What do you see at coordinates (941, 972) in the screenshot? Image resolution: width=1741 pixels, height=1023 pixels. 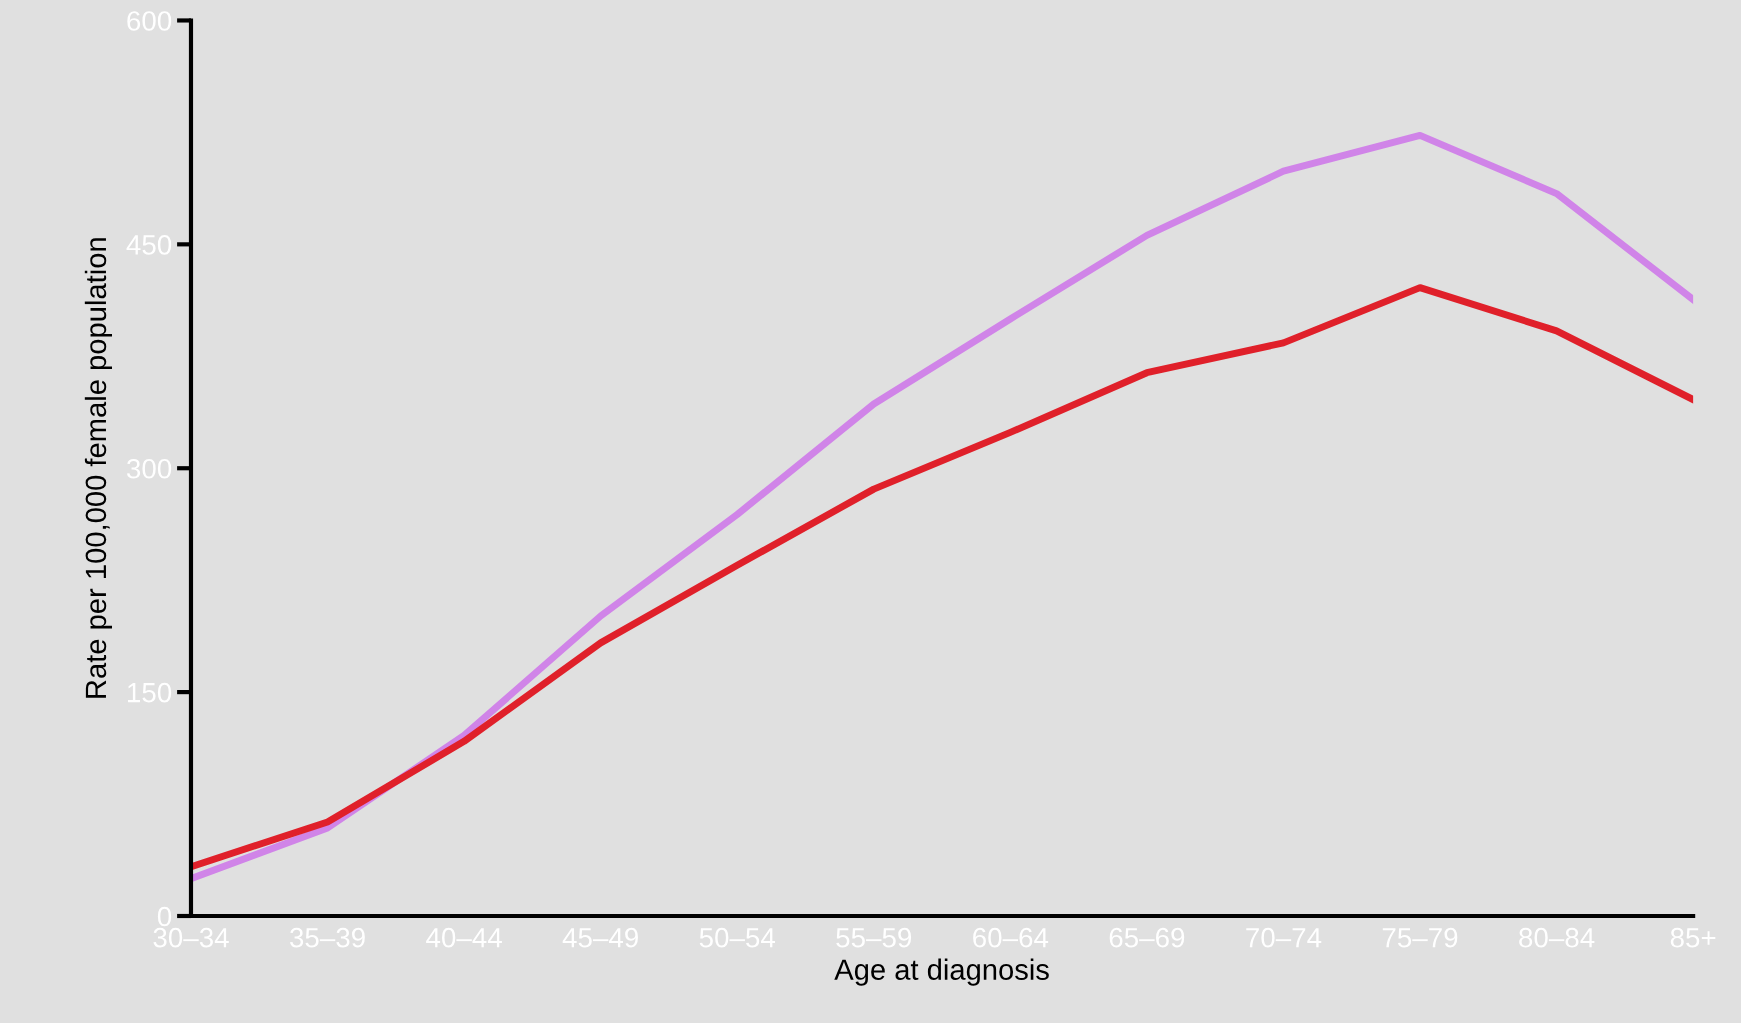 I see `x-axis-title: Age at diagnosis` at bounding box center [941, 972].